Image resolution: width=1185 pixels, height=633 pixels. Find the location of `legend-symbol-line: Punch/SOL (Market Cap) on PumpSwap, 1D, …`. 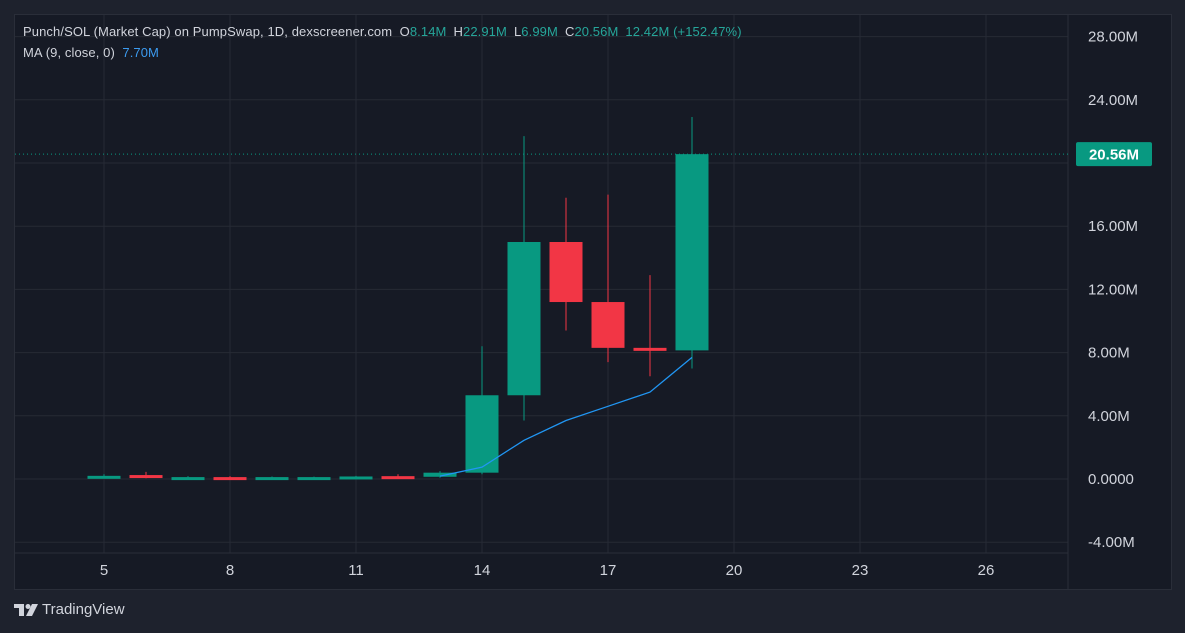

legend-symbol-line: Punch/SOL (Market Cap) on PumpSwap, 1D, … is located at coordinates (386, 31).